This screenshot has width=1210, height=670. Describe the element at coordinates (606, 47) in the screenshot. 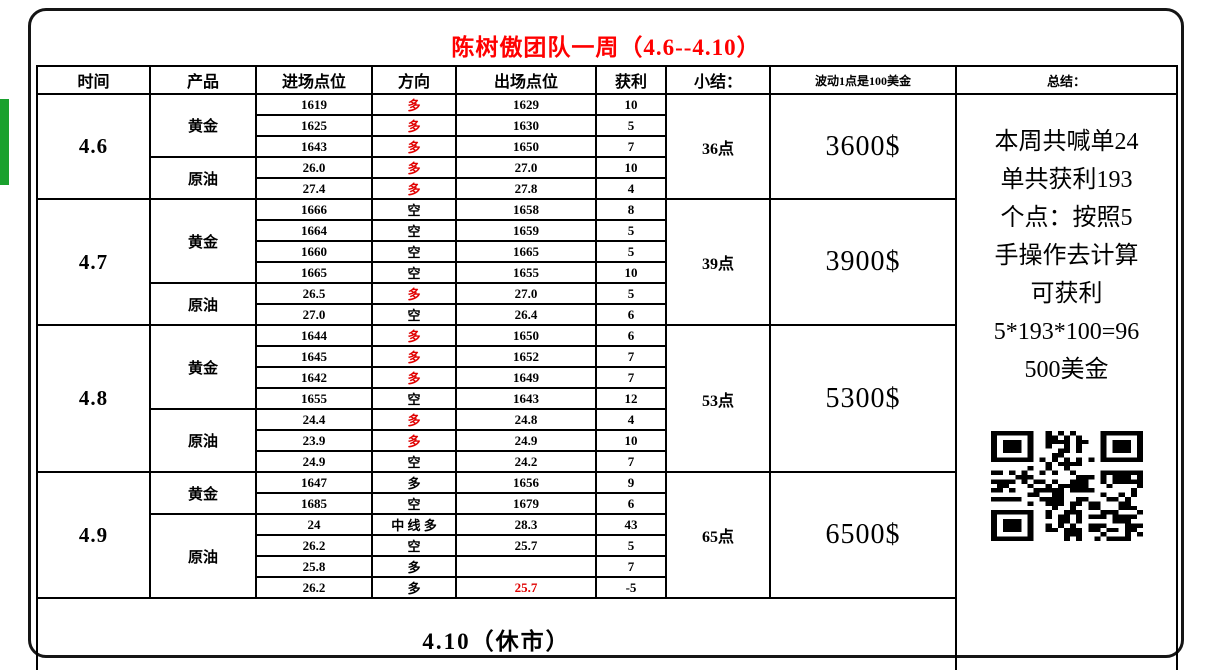

I see `page-title: 陈树傲团队一周（4.6--4.10）` at that location.